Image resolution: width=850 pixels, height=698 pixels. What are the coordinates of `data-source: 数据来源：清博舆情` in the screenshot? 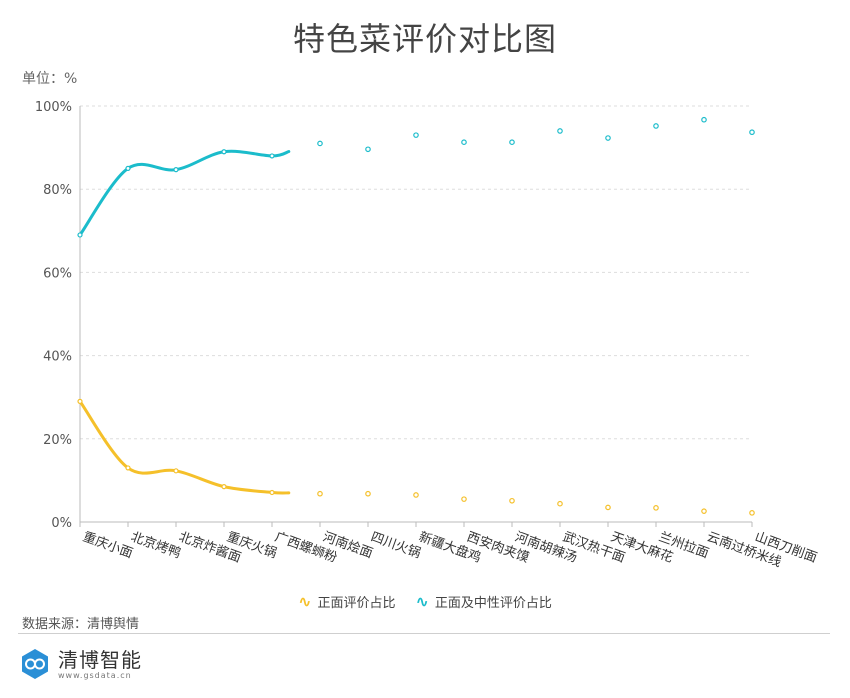 It's located at (81, 624).